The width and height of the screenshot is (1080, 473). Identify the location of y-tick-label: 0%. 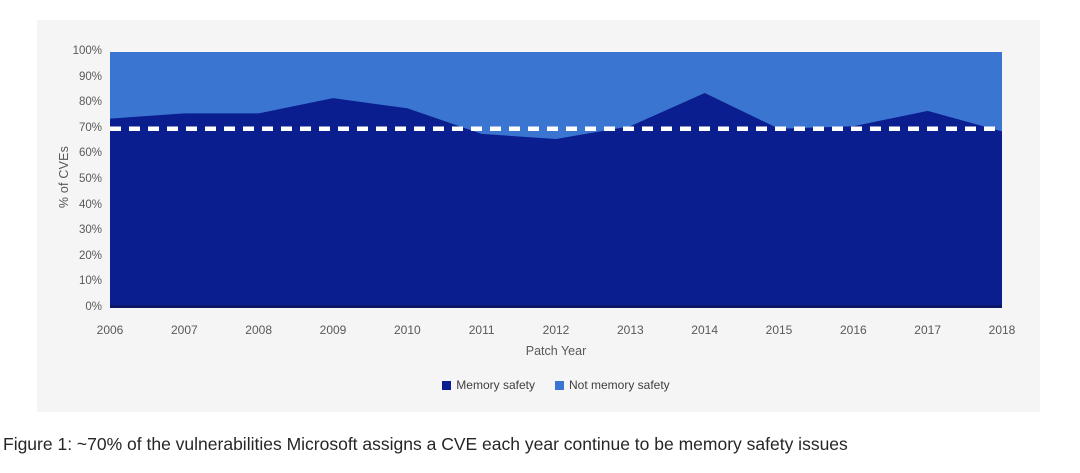
(93, 307).